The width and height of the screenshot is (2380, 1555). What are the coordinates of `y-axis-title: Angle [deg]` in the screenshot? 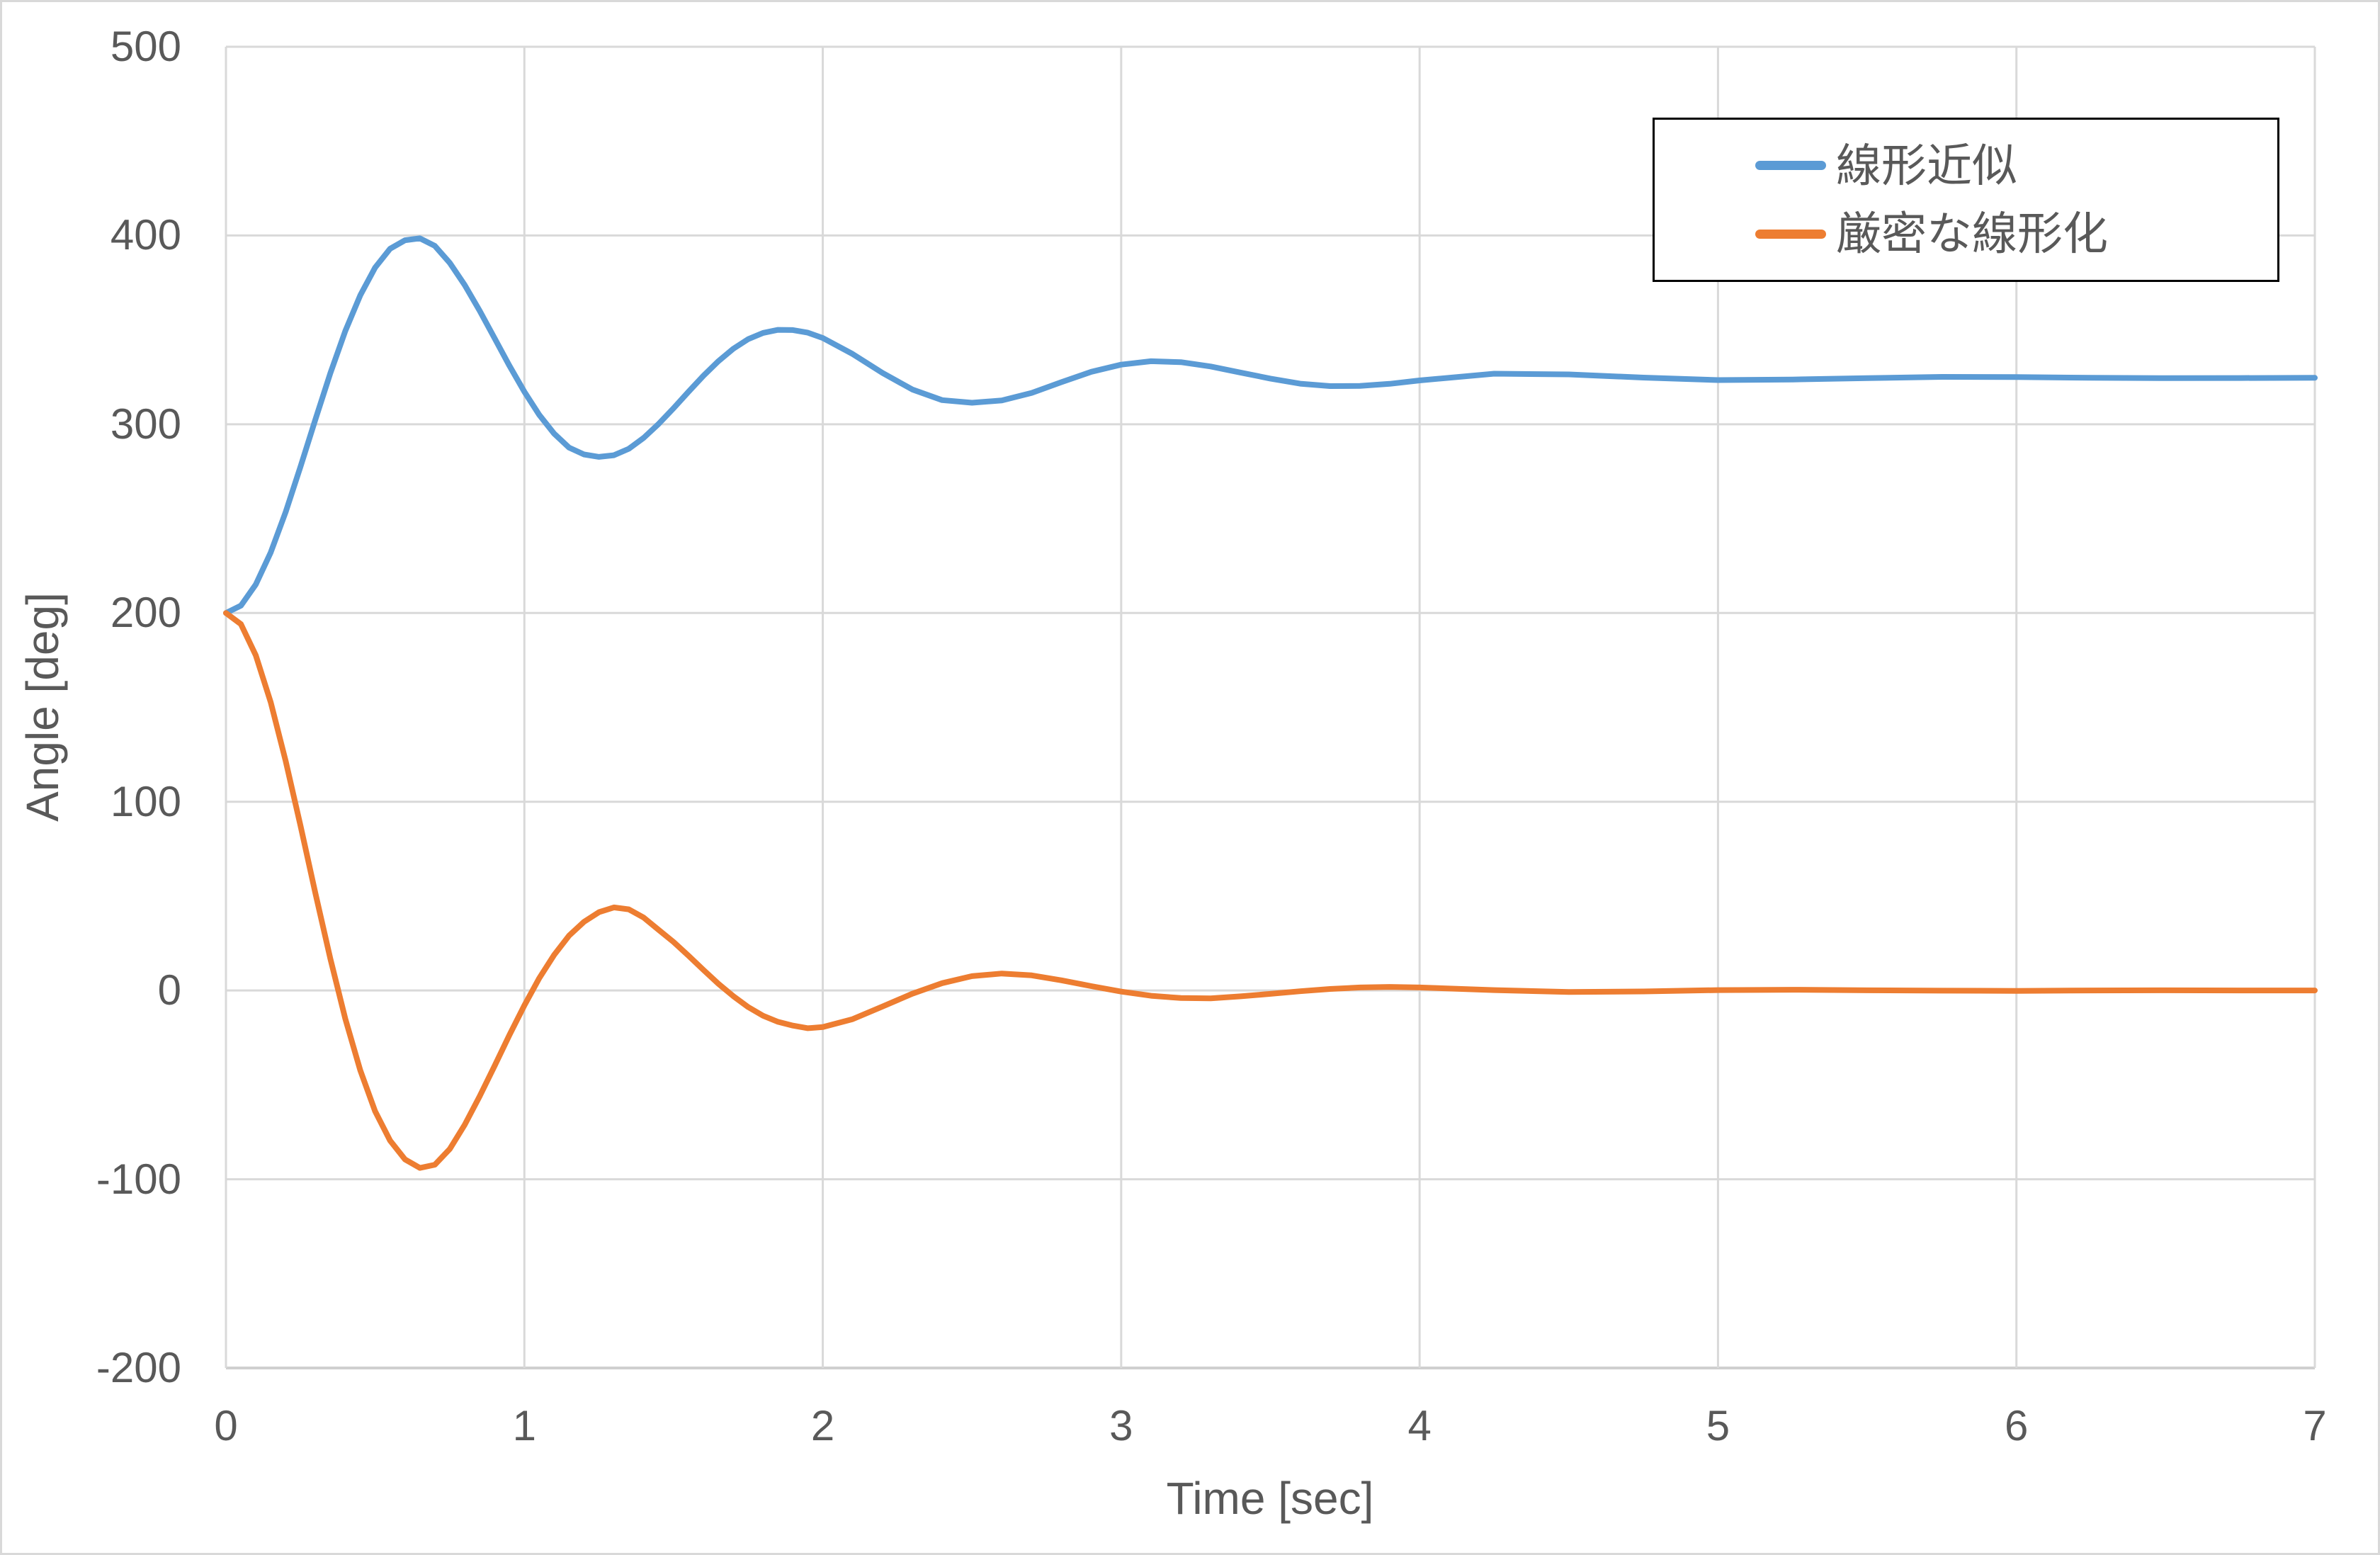 It's located at (43, 707).